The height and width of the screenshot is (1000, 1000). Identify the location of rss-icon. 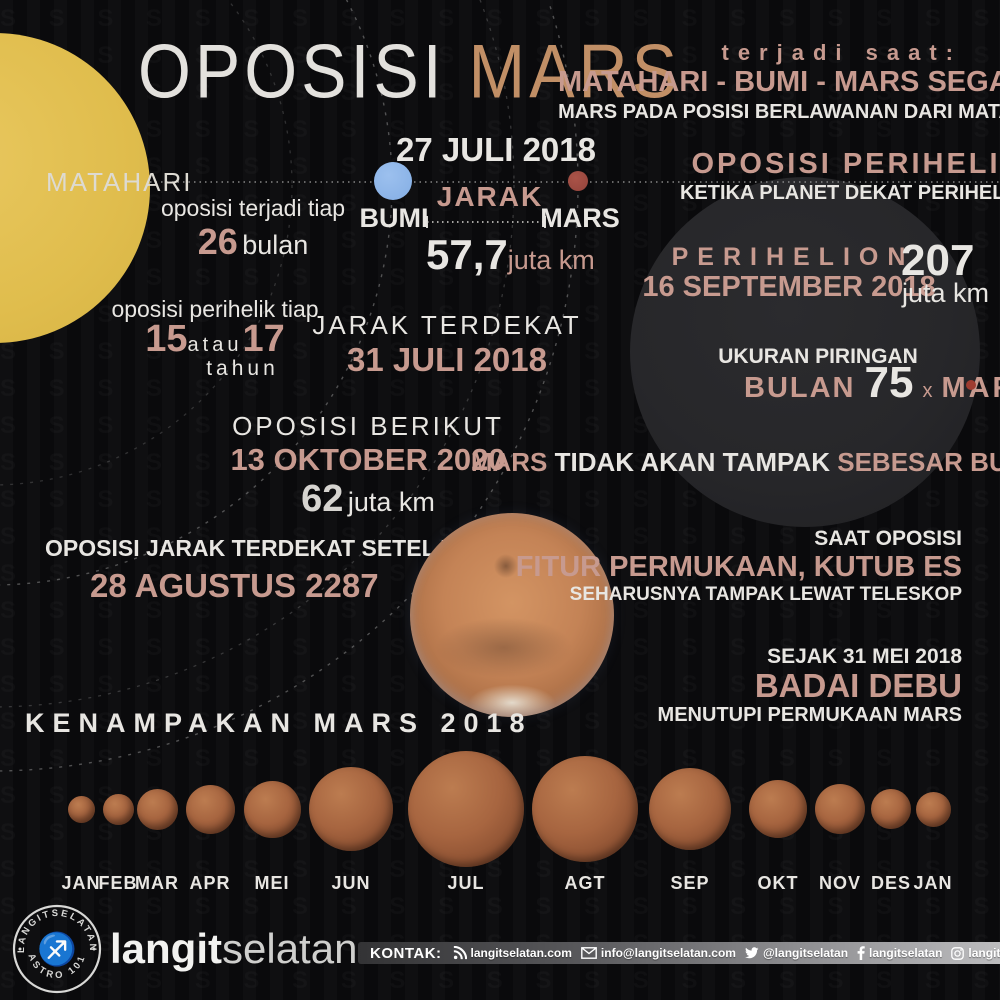
(460, 953).